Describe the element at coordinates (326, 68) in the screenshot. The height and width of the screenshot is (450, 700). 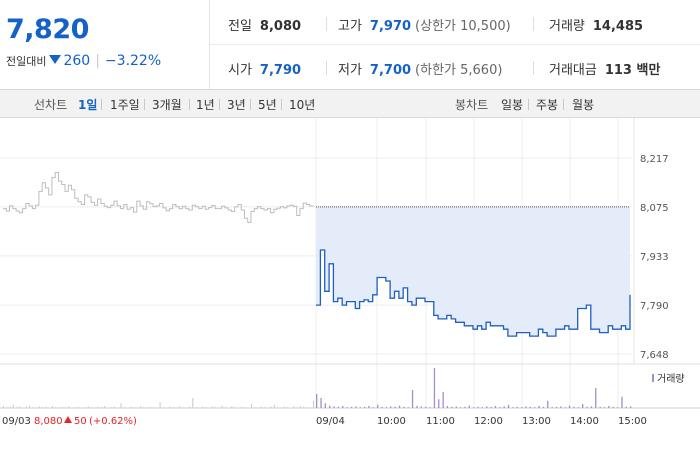
I see `stat-divider` at that location.